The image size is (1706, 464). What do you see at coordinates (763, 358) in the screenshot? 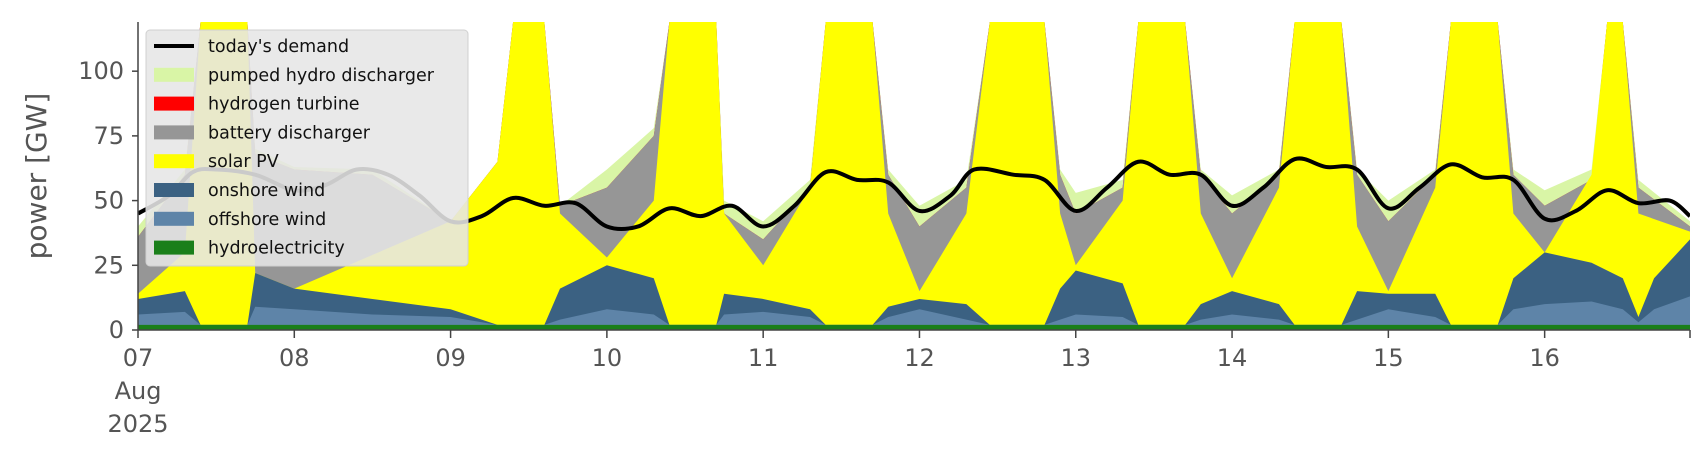
I see `x-tick-label: 11` at bounding box center [763, 358].